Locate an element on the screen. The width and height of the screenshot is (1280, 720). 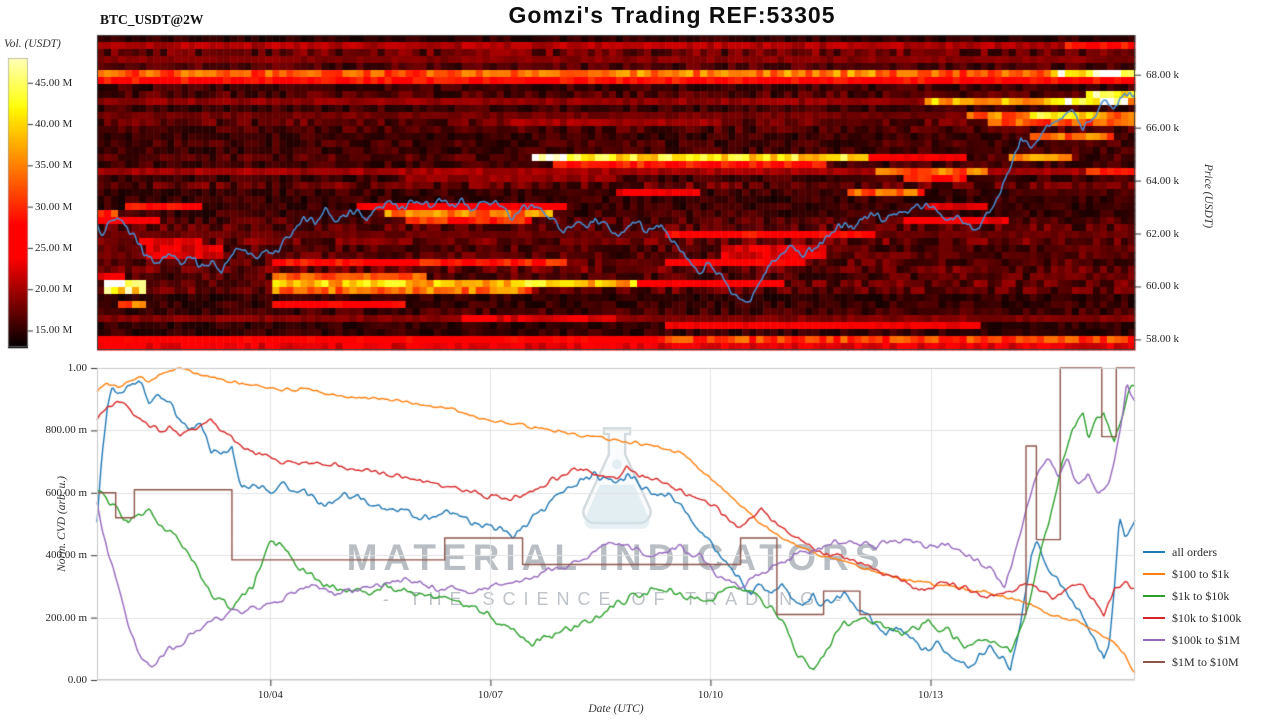
x-tick-label: 10/13 is located at coordinates (930, 695).